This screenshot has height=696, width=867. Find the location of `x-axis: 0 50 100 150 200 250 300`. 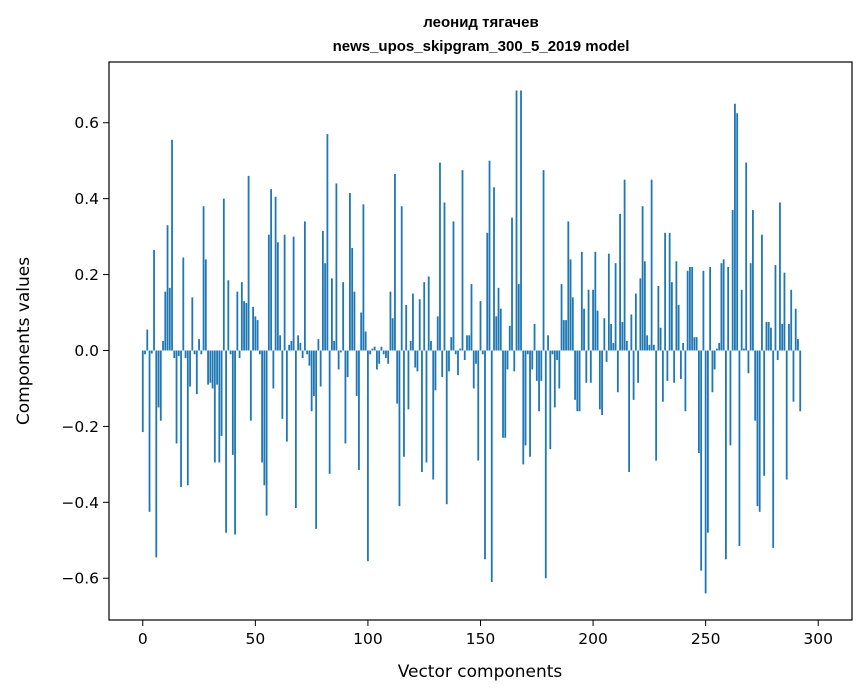

x-axis: 0 50 100 150 200 250 300 is located at coordinates (485, 634).